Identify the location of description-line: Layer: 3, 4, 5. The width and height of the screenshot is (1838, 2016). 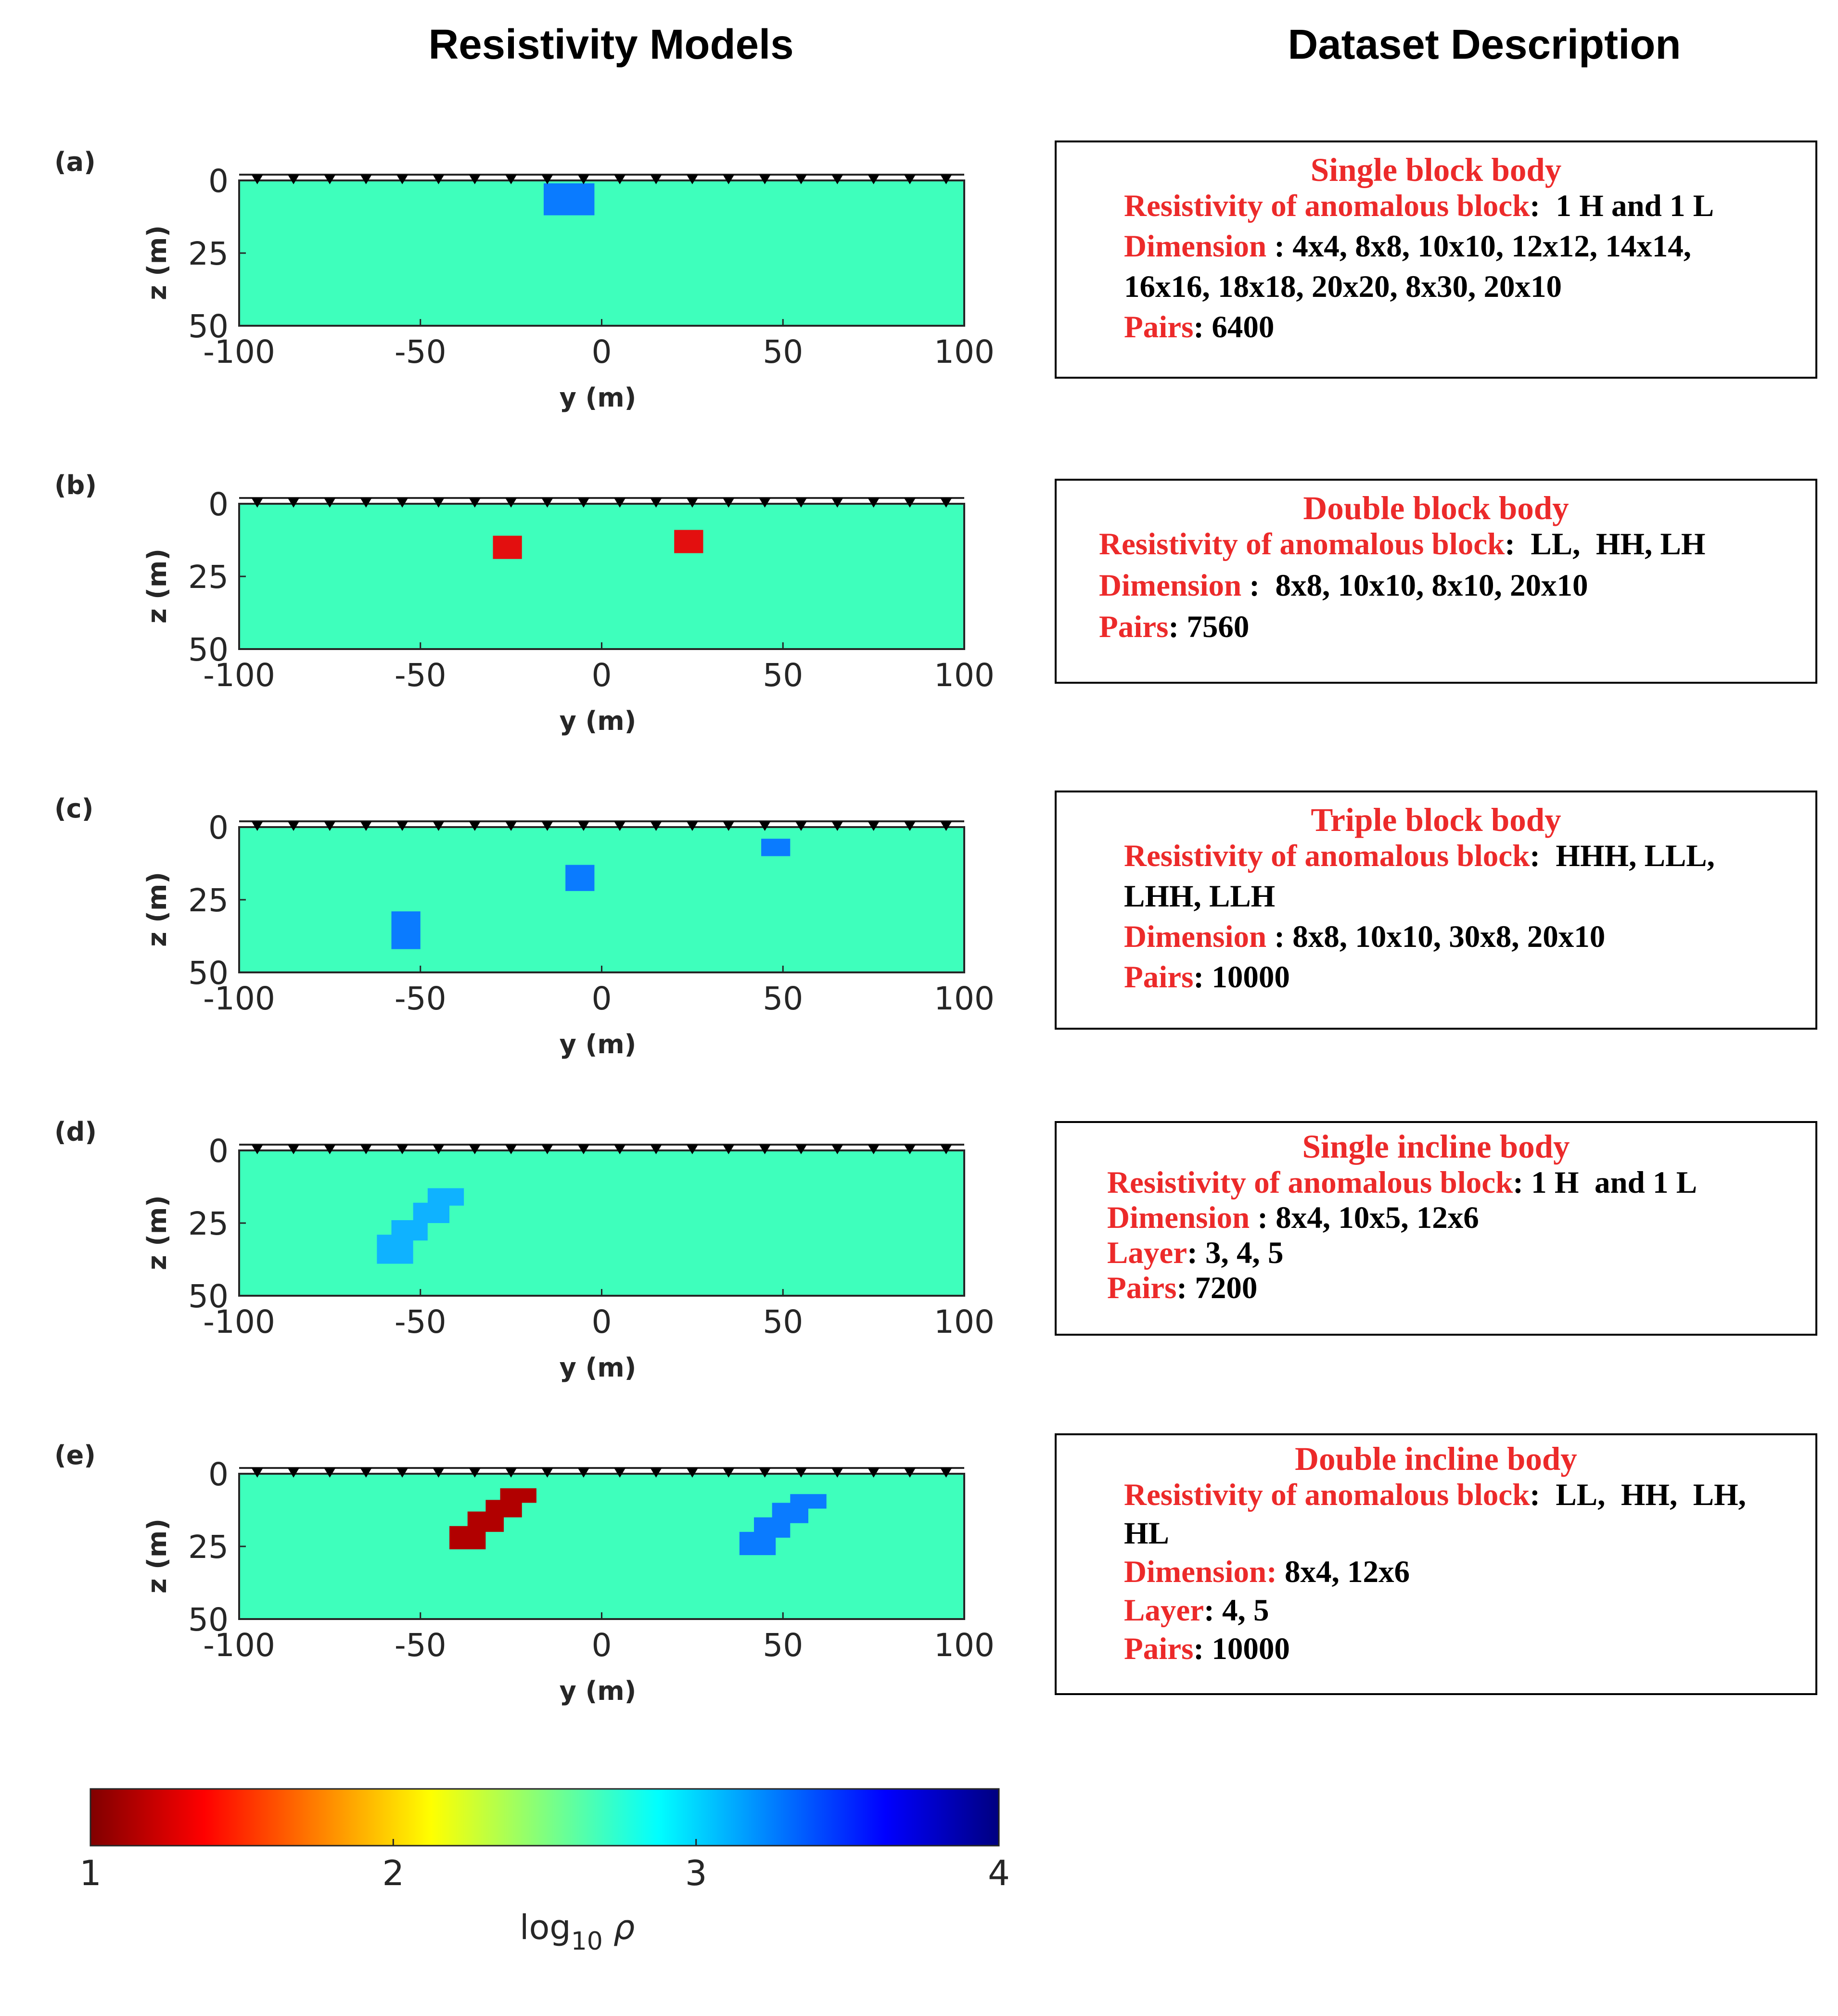
(1195, 1253).